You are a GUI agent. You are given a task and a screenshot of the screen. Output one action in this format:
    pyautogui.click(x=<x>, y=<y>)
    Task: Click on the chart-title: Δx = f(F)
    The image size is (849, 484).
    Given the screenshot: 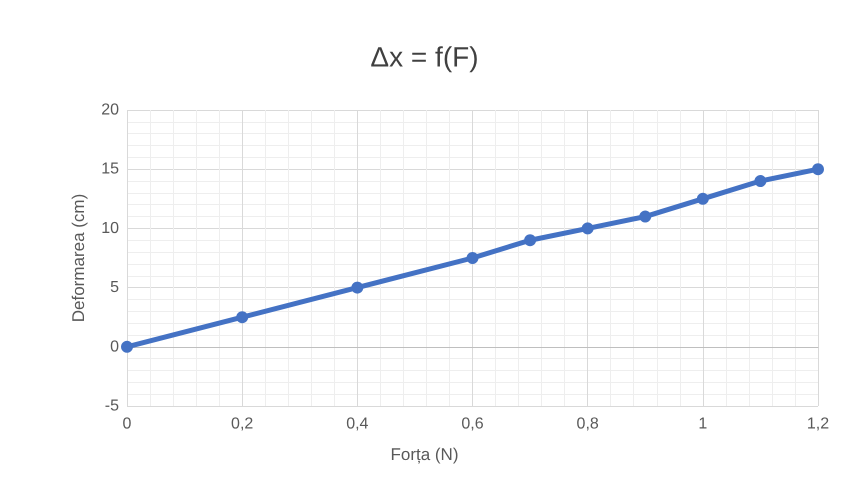 What is the action you would take?
    pyautogui.click(x=424, y=57)
    